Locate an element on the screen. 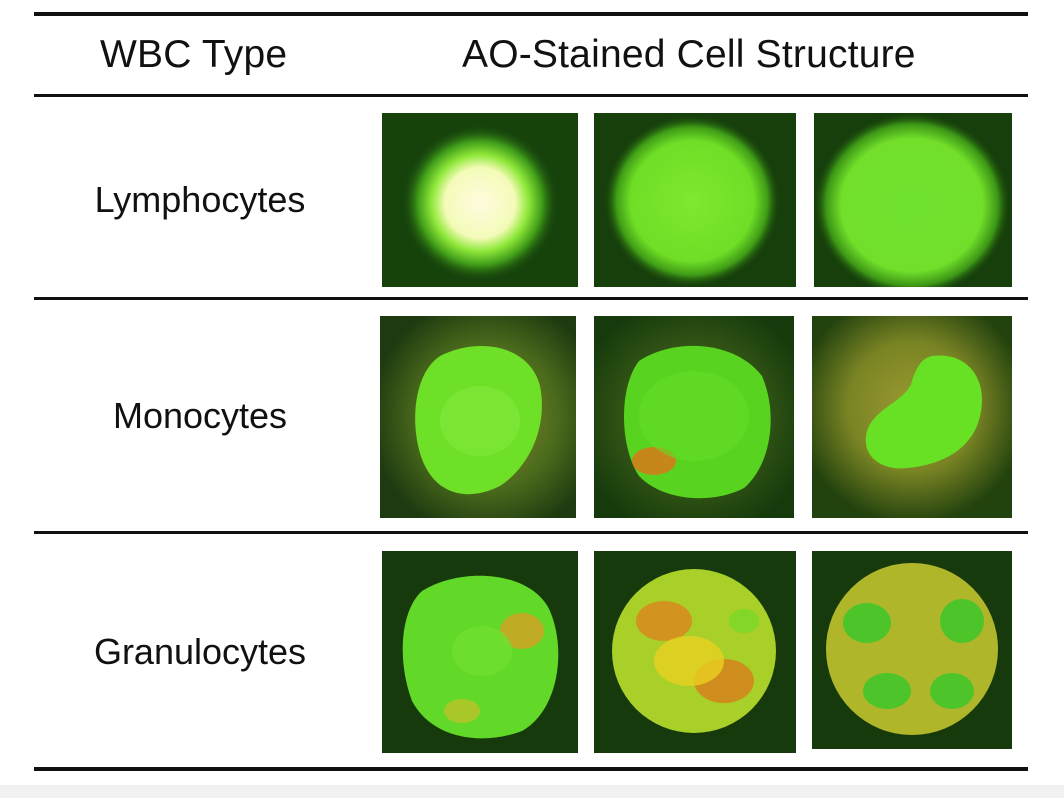 Image resolution: width=1064 pixels, height=798 pixels. table-top-rule is located at coordinates (531, 14).